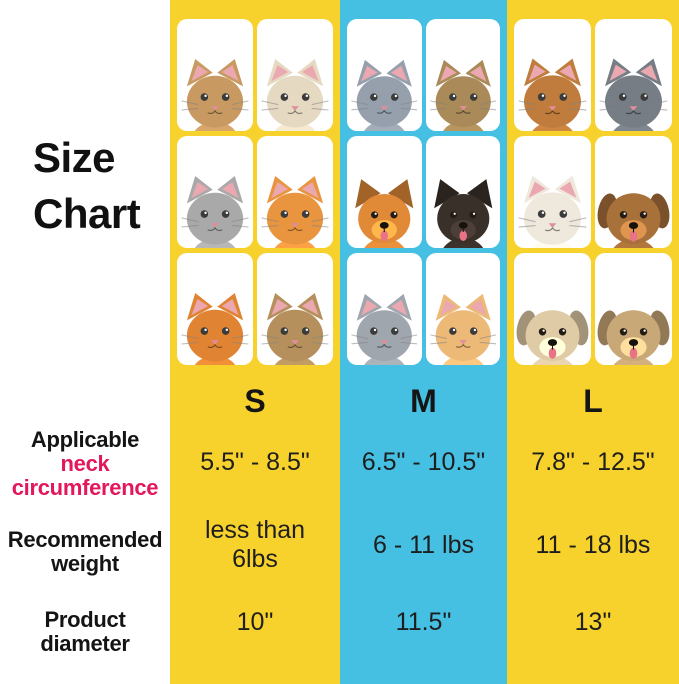 The height and width of the screenshot is (684, 679). Describe the element at coordinates (552, 309) in the screenshot. I see `cream-puppy-dog-photo` at that location.